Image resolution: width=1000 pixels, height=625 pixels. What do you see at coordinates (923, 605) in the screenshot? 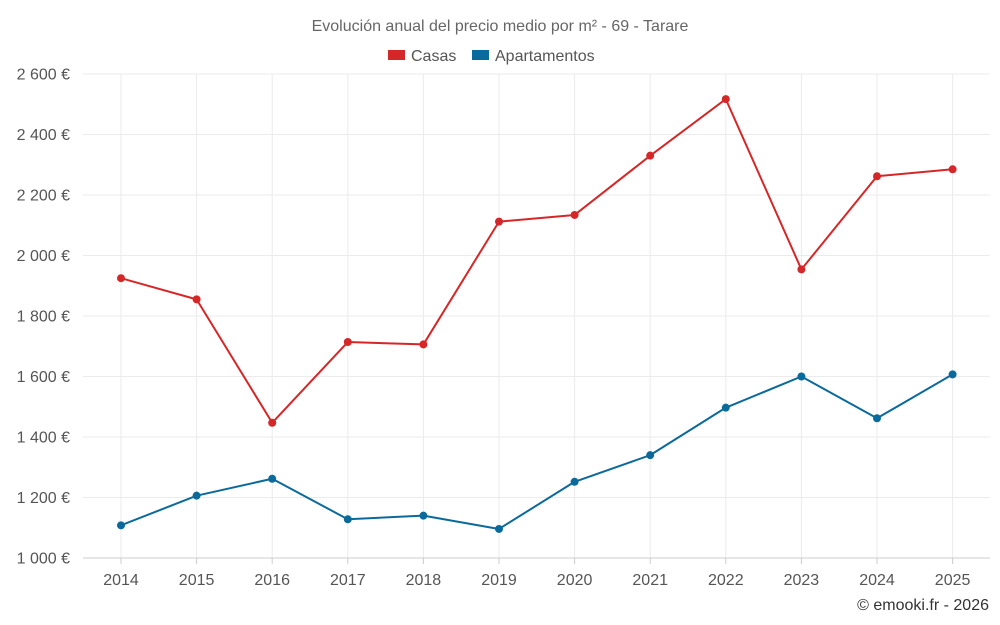
I see `credit-text: © emooki.fr - 2026` at bounding box center [923, 605].